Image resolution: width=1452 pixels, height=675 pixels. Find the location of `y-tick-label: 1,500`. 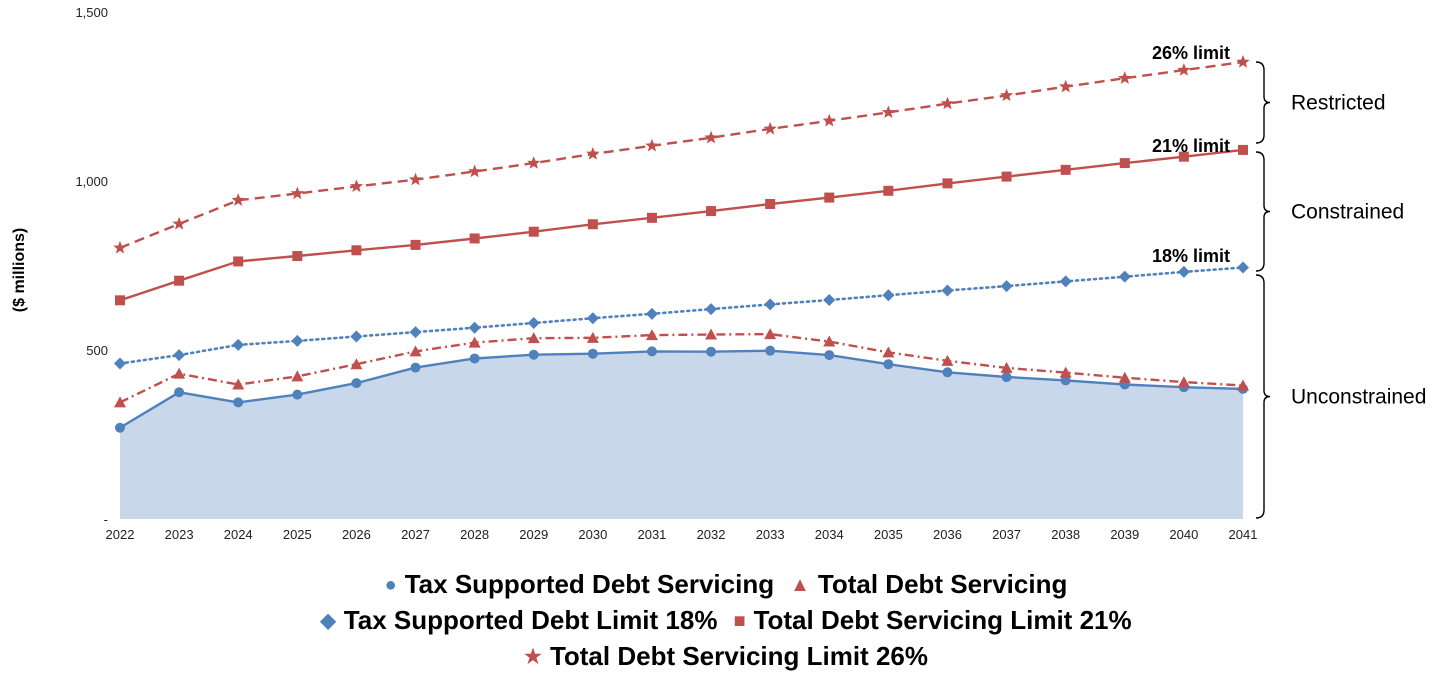

y-tick-label: 1,500 is located at coordinates (91, 12).